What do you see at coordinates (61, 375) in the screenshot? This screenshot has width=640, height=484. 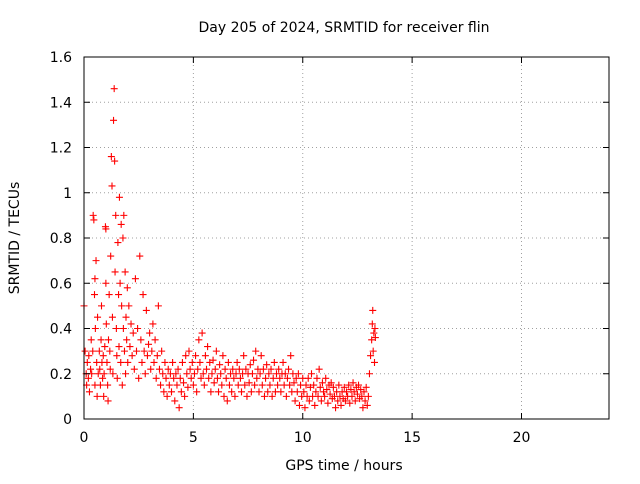 I see `y-tick-label: 0.2` at bounding box center [61, 375].